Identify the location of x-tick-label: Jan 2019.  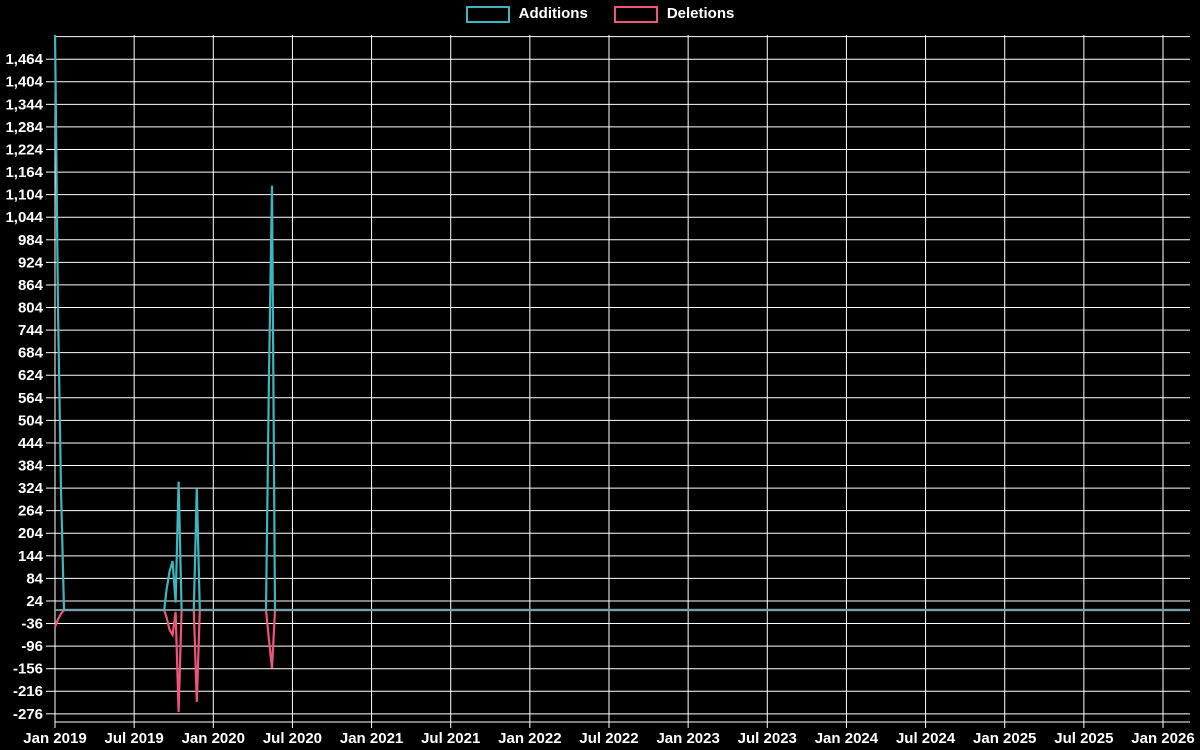
(54, 738).